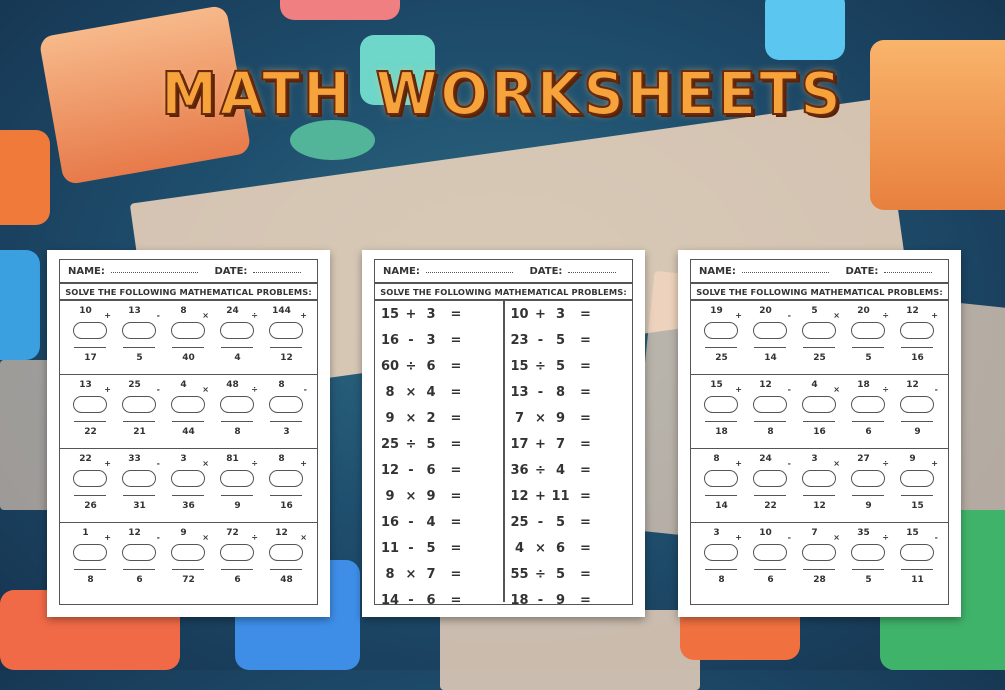 The image size is (1005, 690). I want to click on top-number: 144, so click(281, 311).